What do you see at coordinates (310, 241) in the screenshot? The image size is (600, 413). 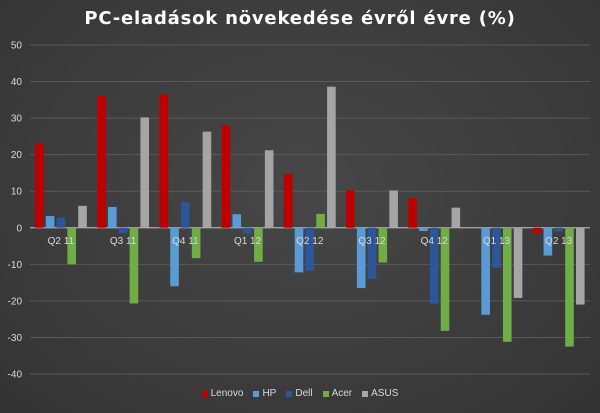 I see `x-category-label: Q2 12` at bounding box center [310, 241].